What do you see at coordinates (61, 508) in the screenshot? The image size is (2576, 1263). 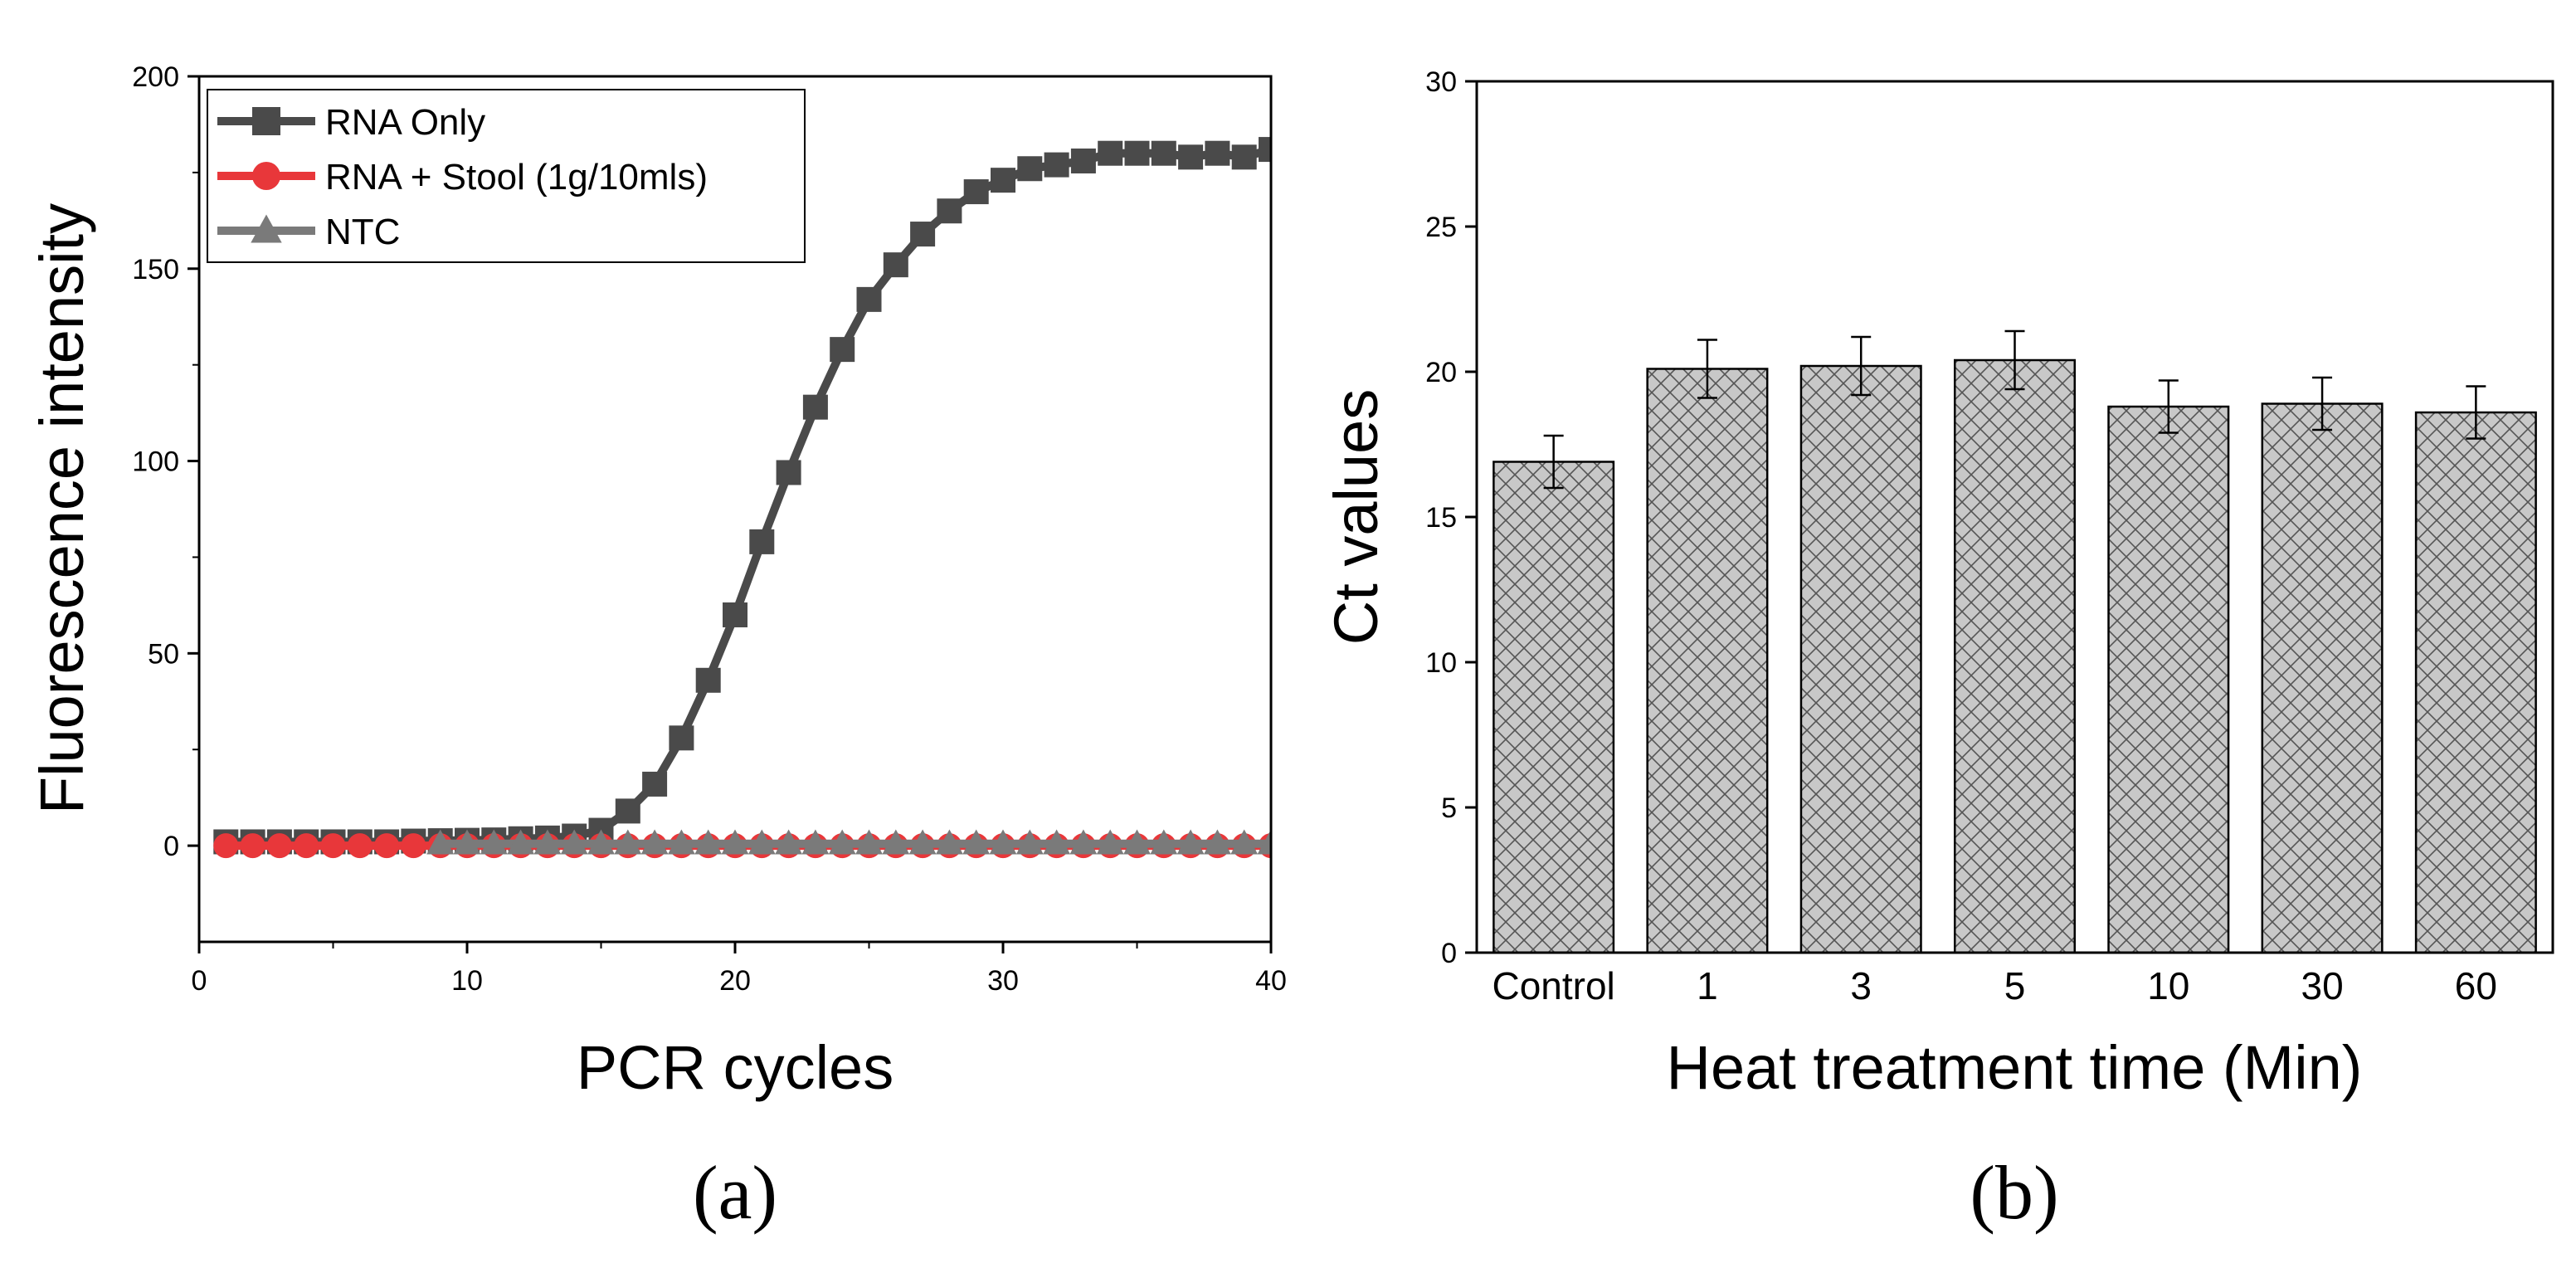 I see `panel-a-y-axis-title: Fluorescence intensity` at bounding box center [61, 508].